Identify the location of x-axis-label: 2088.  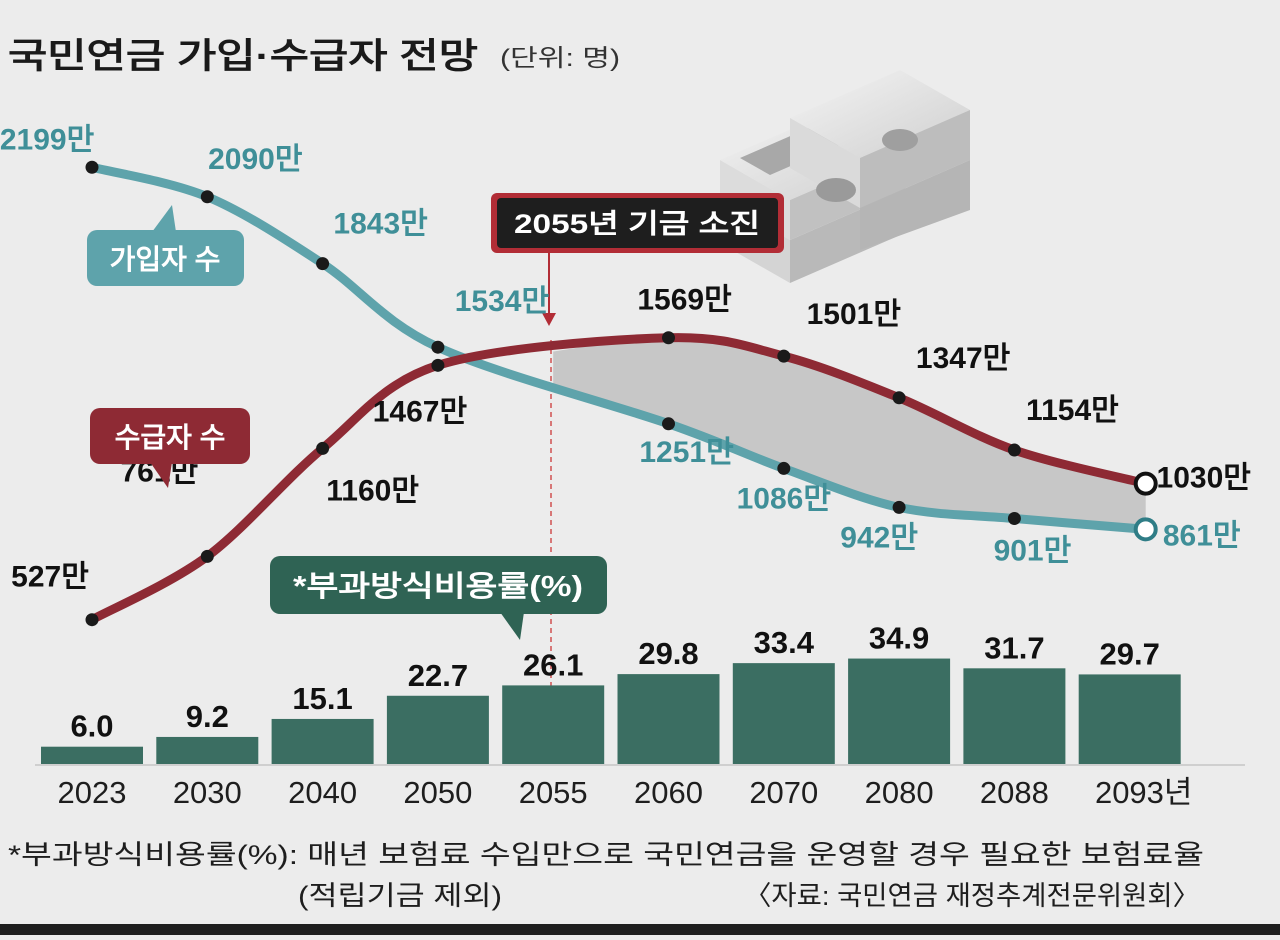
(1014, 792).